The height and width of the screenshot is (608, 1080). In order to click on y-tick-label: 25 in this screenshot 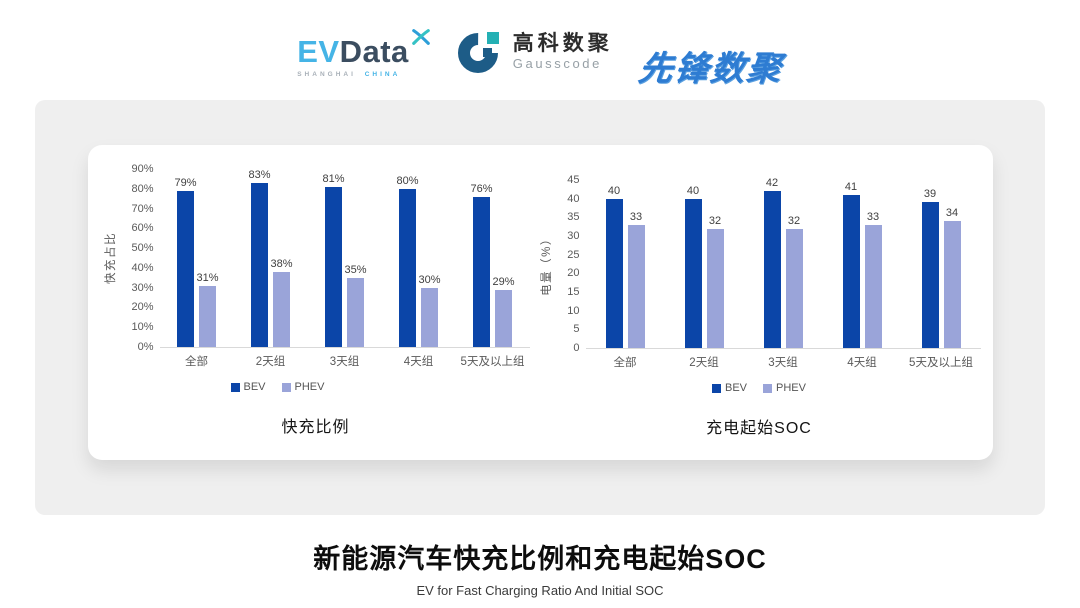, I will do `click(573, 254)`.